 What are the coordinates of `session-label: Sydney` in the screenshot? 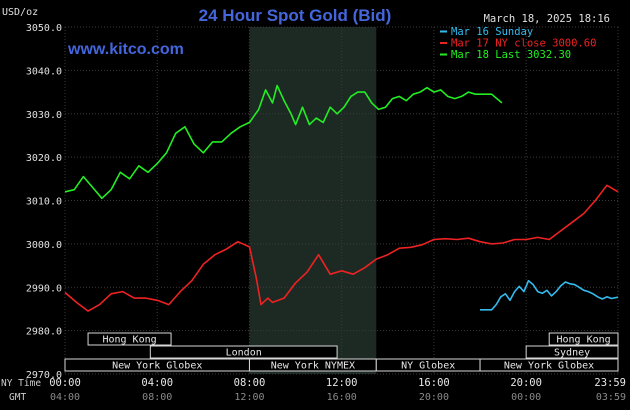 It's located at (572, 353).